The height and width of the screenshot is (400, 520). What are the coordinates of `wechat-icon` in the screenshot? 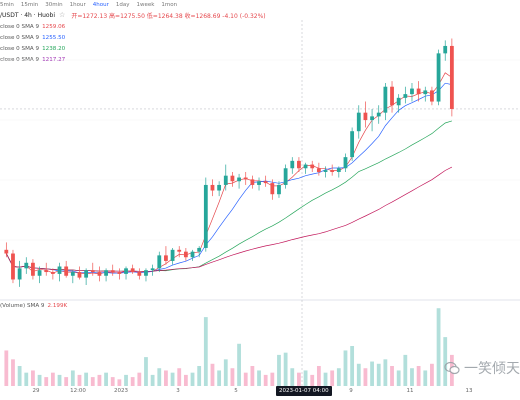 It's located at (452, 368).